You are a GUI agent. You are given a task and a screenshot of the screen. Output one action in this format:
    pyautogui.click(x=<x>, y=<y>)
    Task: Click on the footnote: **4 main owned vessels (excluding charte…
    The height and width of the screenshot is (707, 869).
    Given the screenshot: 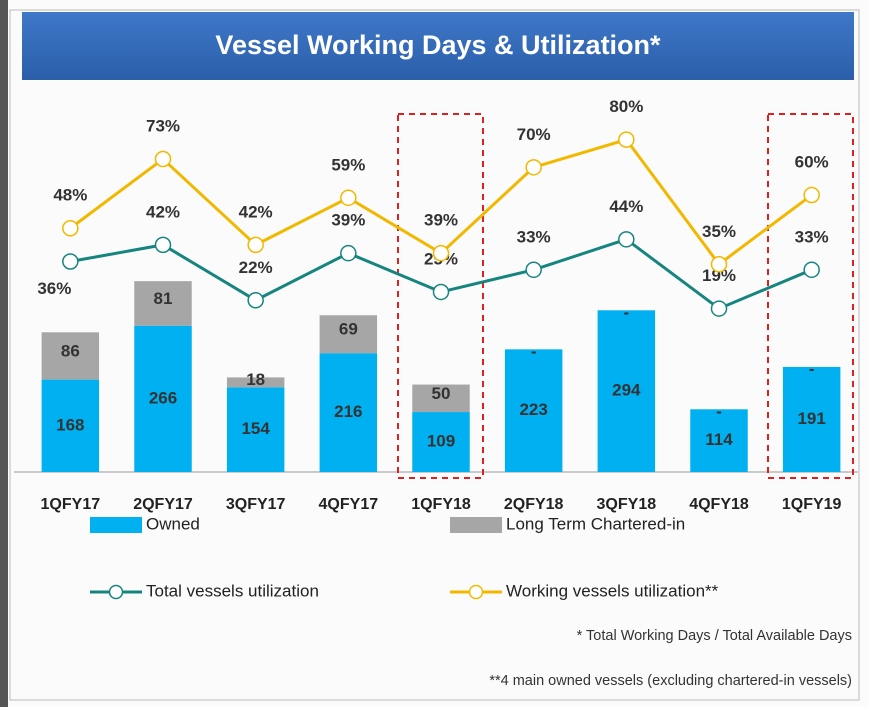 What is the action you would take?
    pyautogui.click(x=670, y=681)
    